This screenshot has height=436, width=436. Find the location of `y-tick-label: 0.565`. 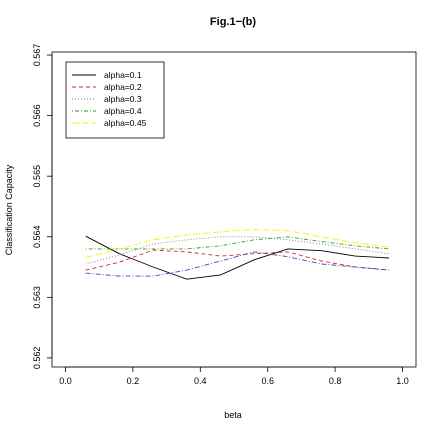

y-tick-label: 0.565 is located at coordinates (37, 176).